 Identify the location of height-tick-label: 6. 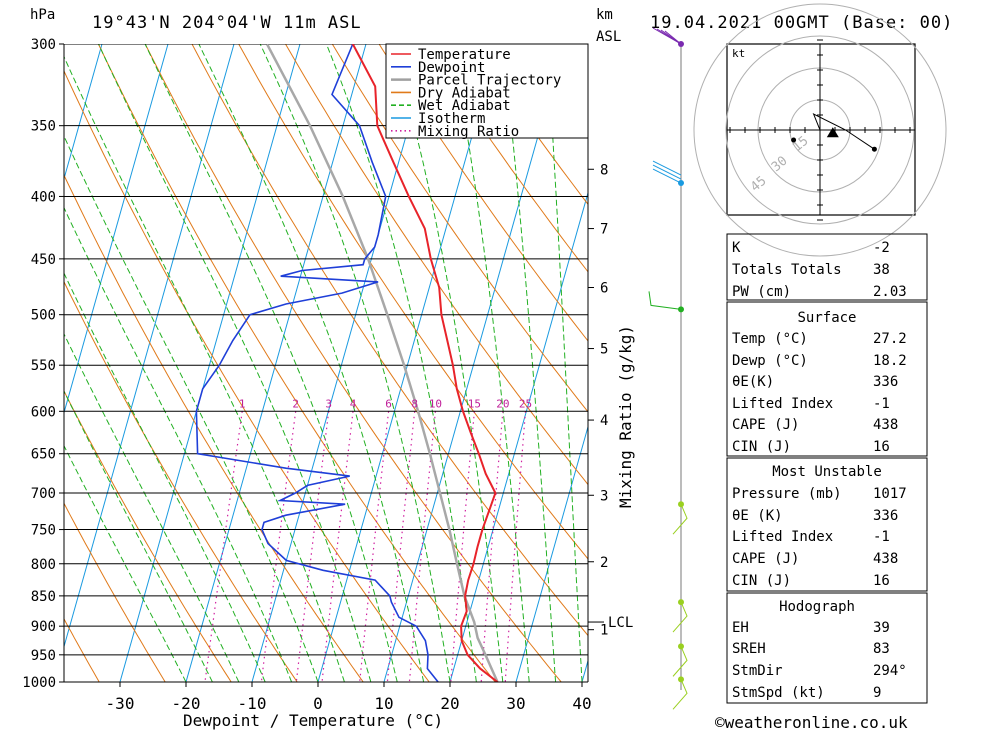
(604, 289).